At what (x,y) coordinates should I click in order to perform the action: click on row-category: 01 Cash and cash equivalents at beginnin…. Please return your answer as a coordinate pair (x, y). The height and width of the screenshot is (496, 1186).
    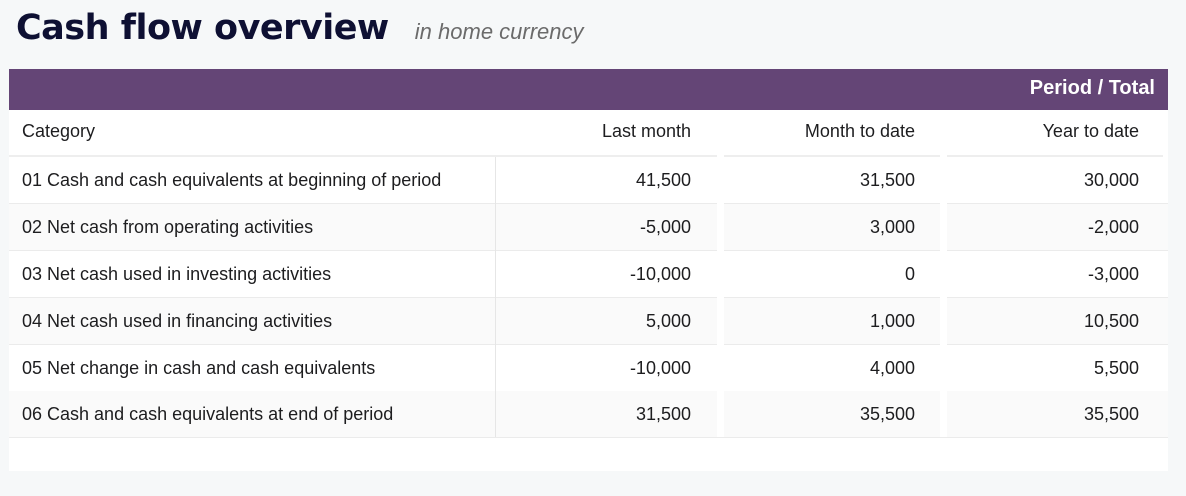
    Looking at the image, I should click on (232, 180).